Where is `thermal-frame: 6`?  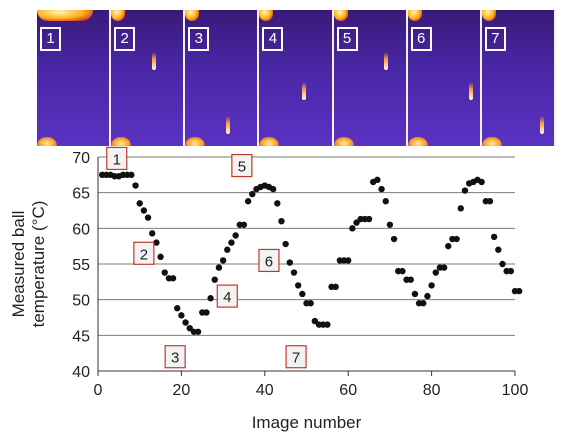 thermal-frame: 6 is located at coordinates (444, 78).